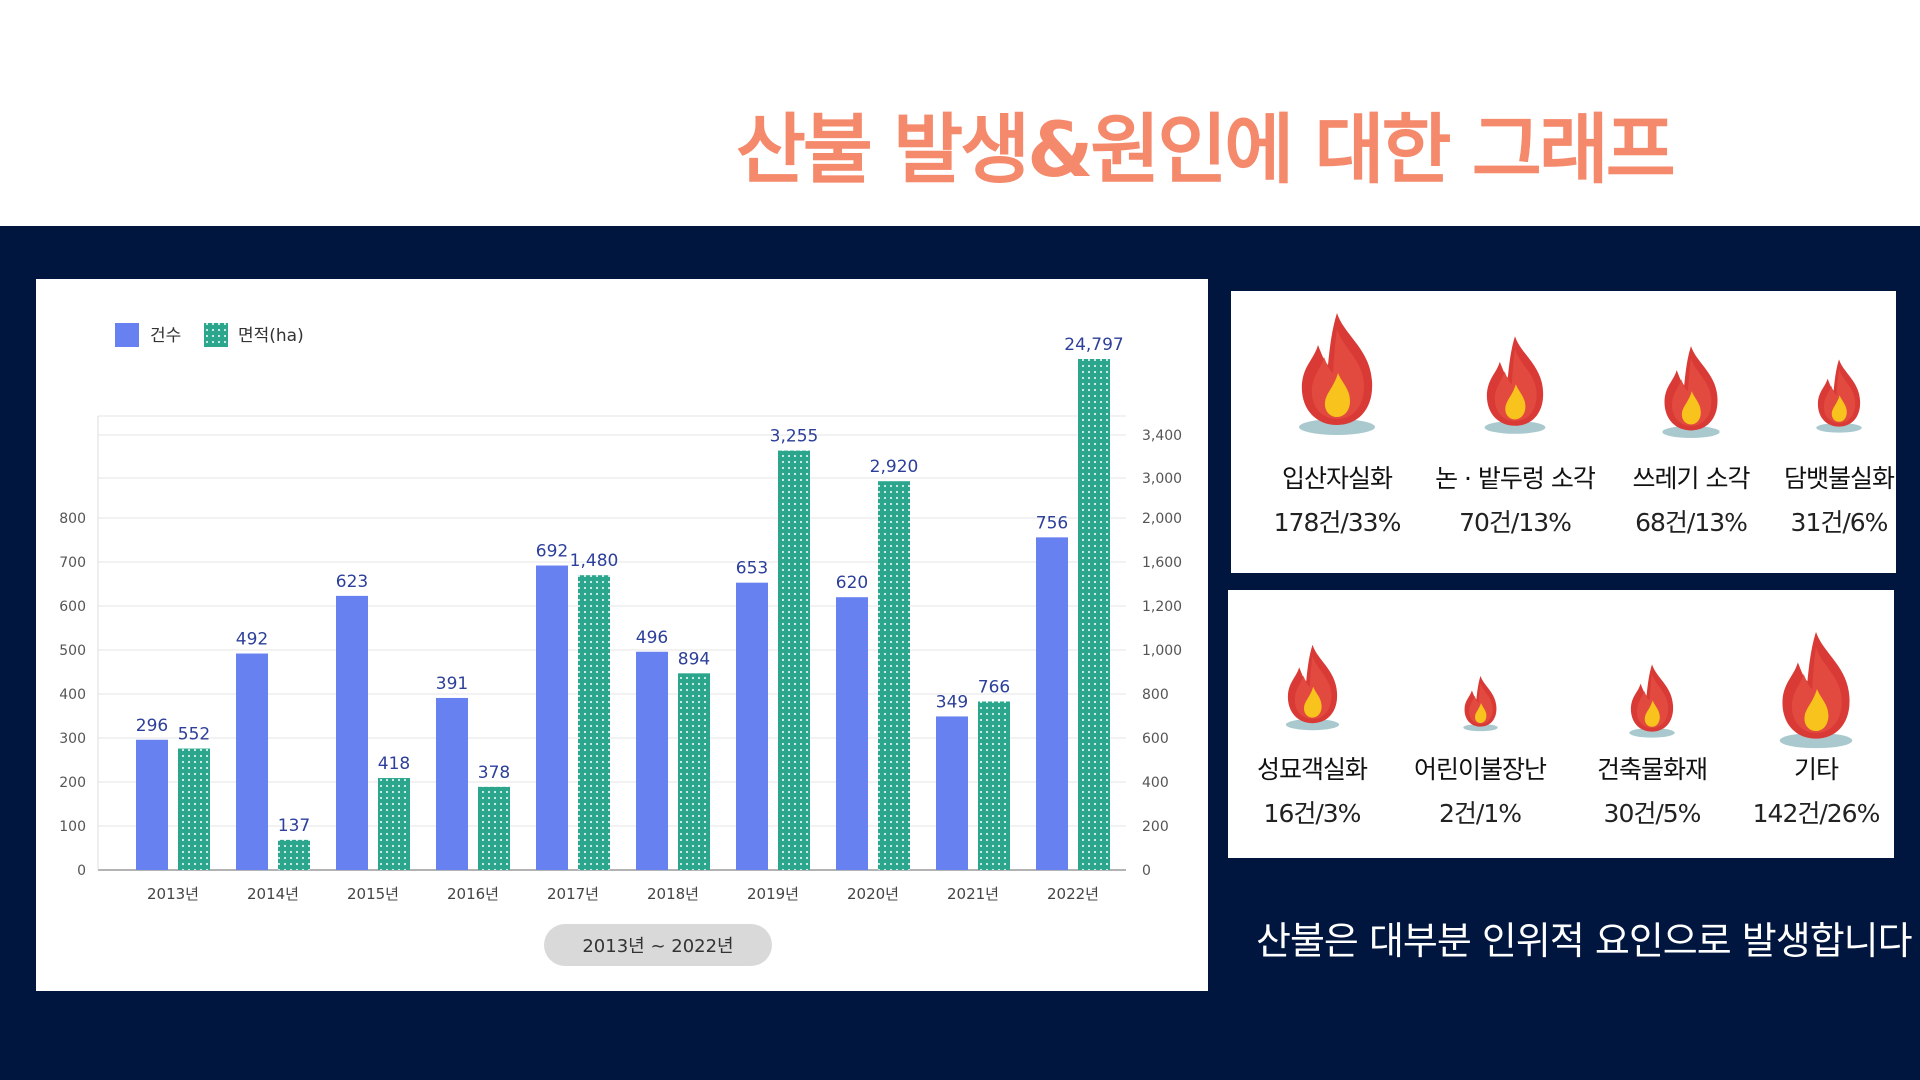  What do you see at coordinates (1691, 522) in the screenshot?
I see `cause-stat: 68건/13%` at bounding box center [1691, 522].